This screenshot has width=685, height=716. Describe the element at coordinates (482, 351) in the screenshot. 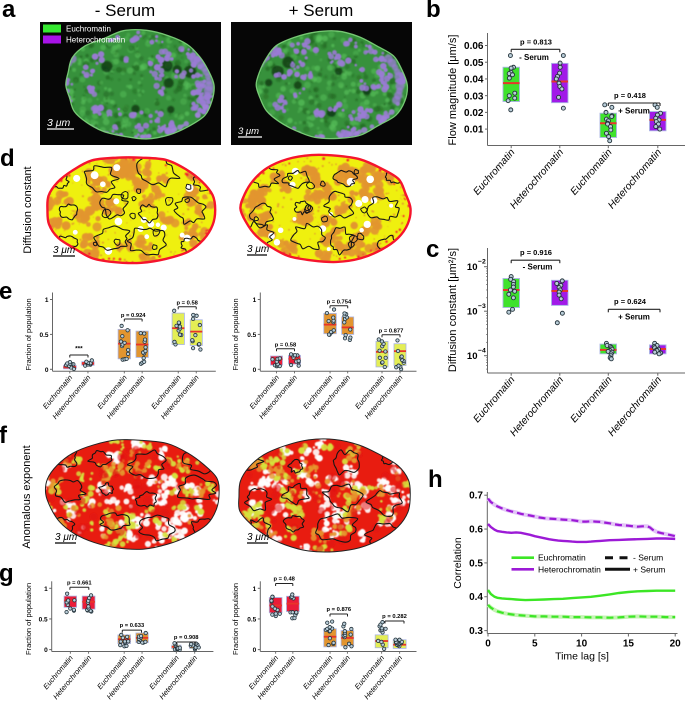

I see `svg-text: −4` at that location.